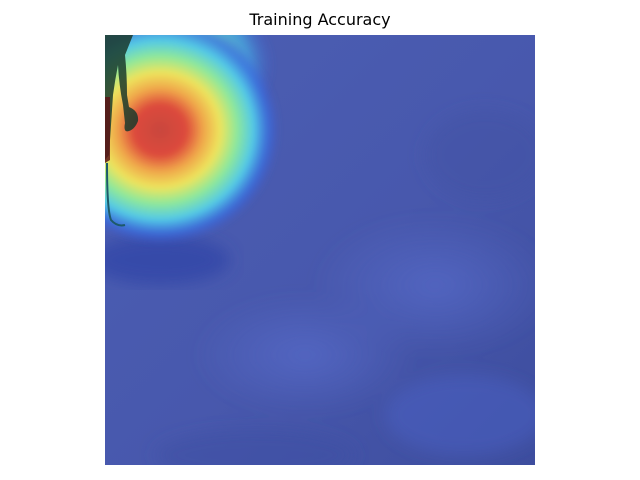 This screenshot has height=480, width=640. I want to click on figure-silhouette, so click(122, 131).